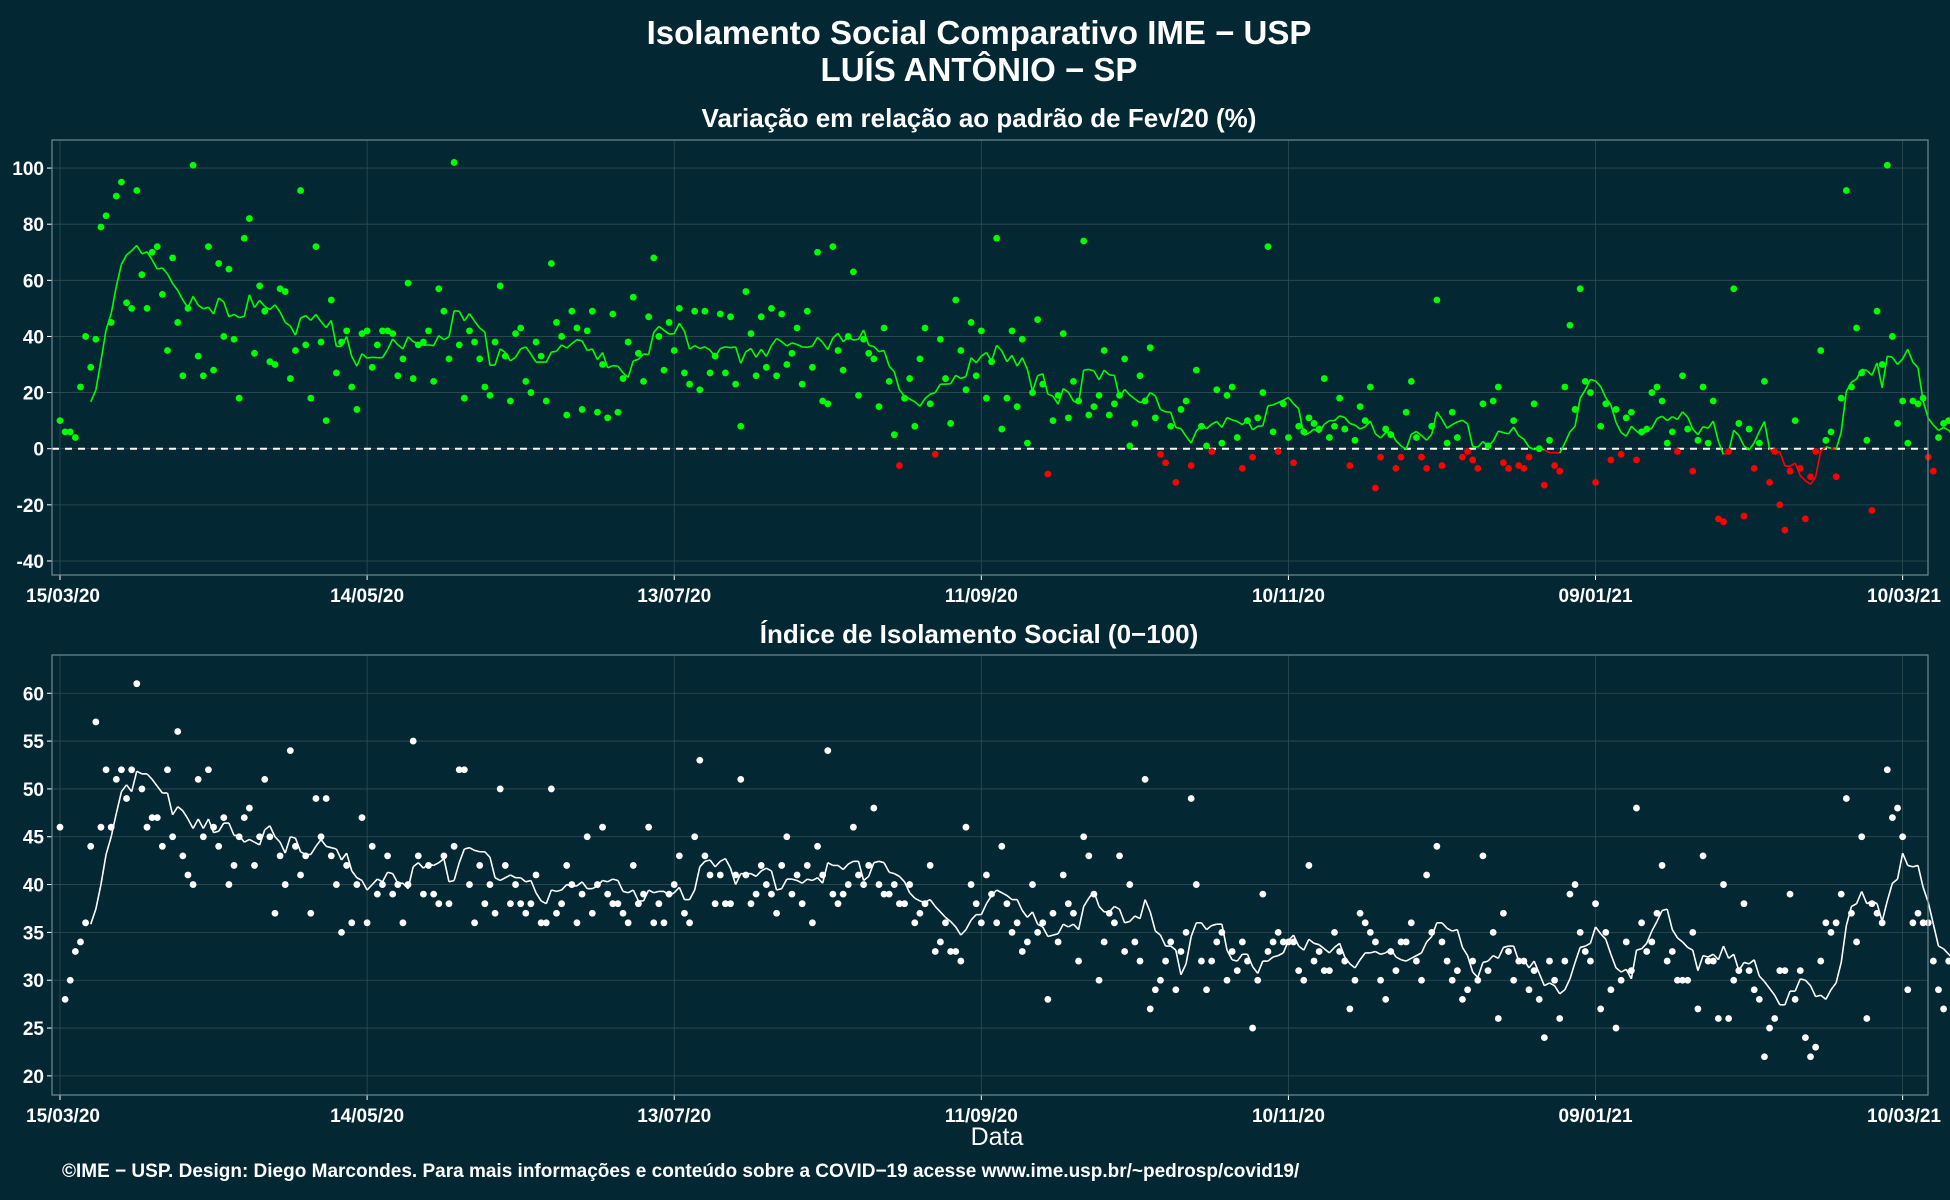  I want to click on x-tick-label: 15/03/20, so click(63, 596).